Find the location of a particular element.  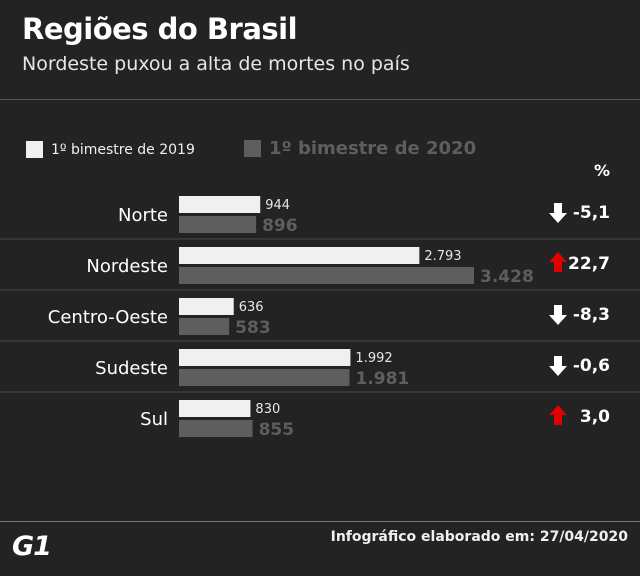

bar-label-2020: 583 is located at coordinates (253, 328).